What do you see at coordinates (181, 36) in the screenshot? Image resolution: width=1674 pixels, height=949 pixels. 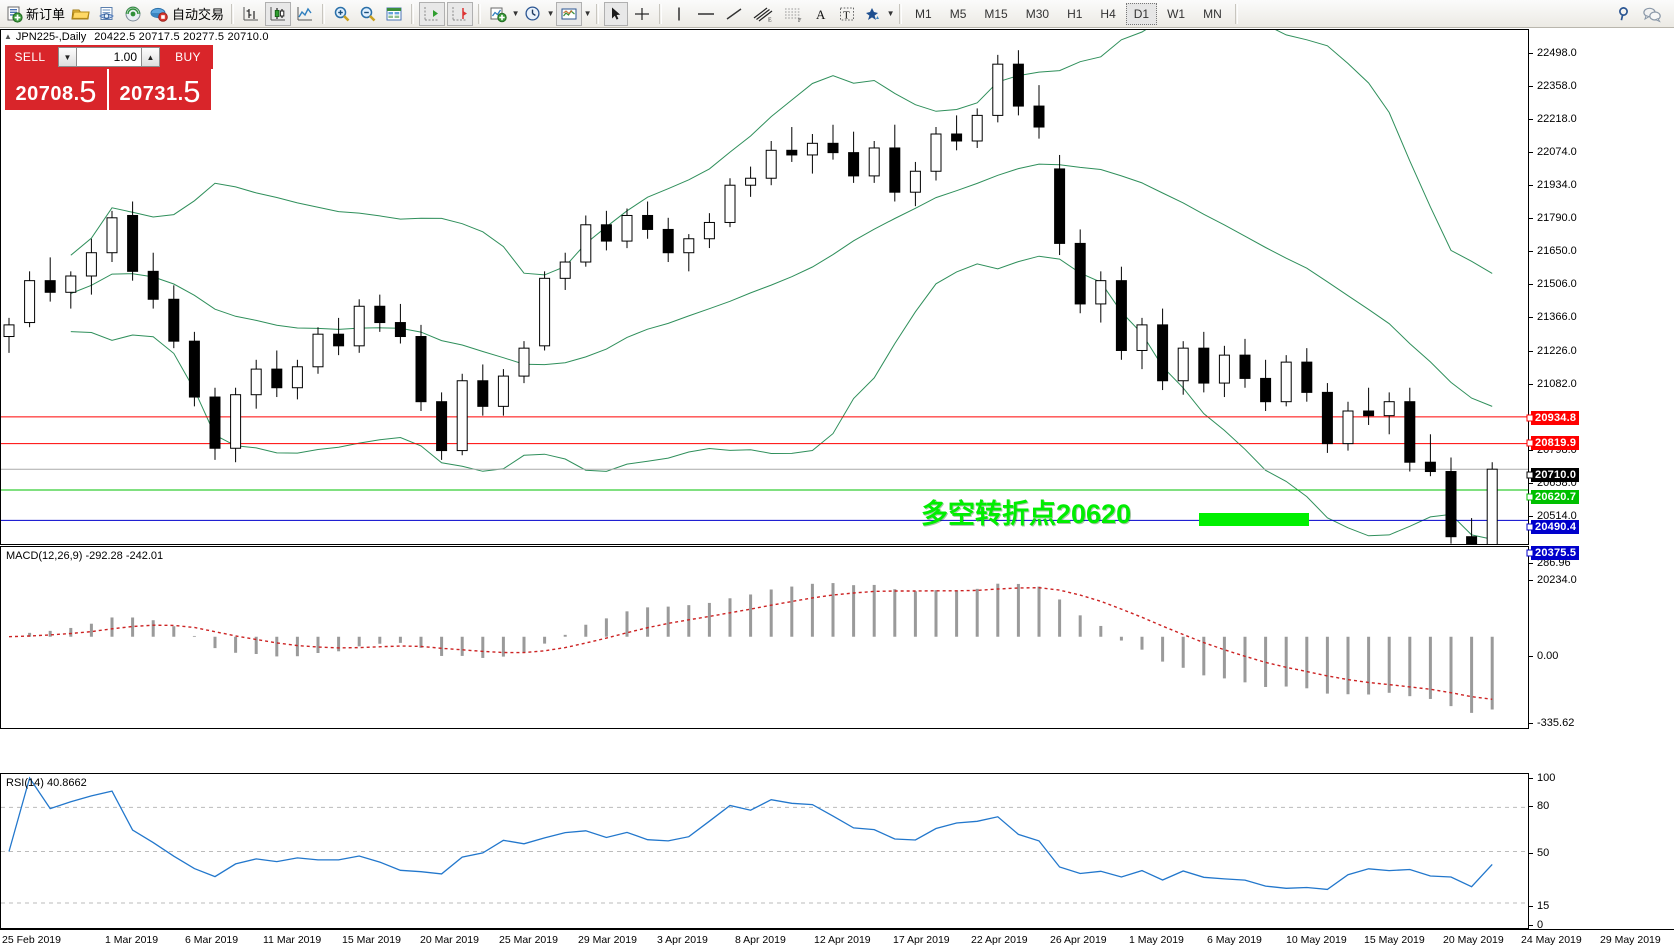 I see `symbol-ohlc: 20422.5 20717.5 20277.5 20710.0` at bounding box center [181, 36].